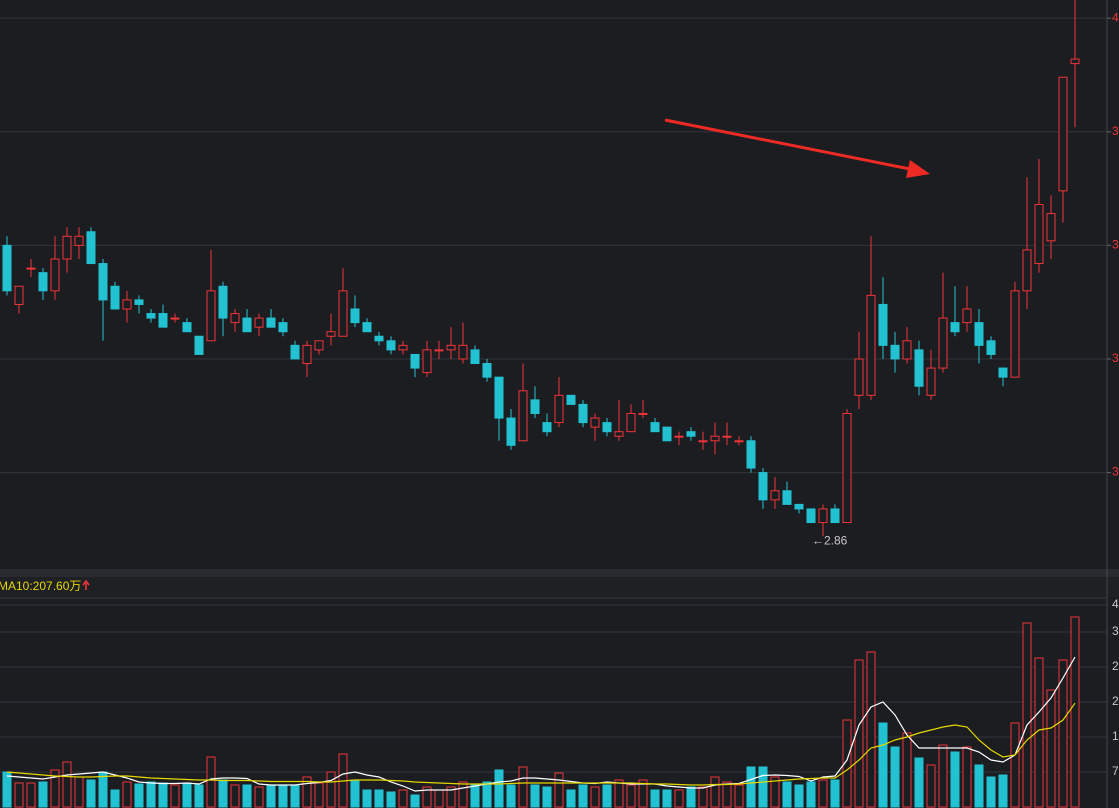 The width and height of the screenshot is (1119, 808). Describe the element at coordinates (1115, 604) in the screenshot. I see `y-tick-label: 404` at that location.